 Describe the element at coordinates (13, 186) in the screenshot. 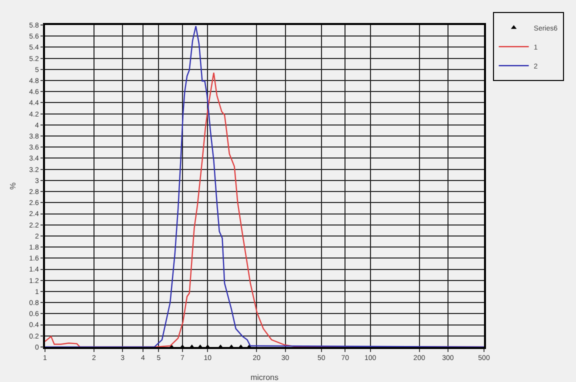

I see `y-axis-title: %` at that location.